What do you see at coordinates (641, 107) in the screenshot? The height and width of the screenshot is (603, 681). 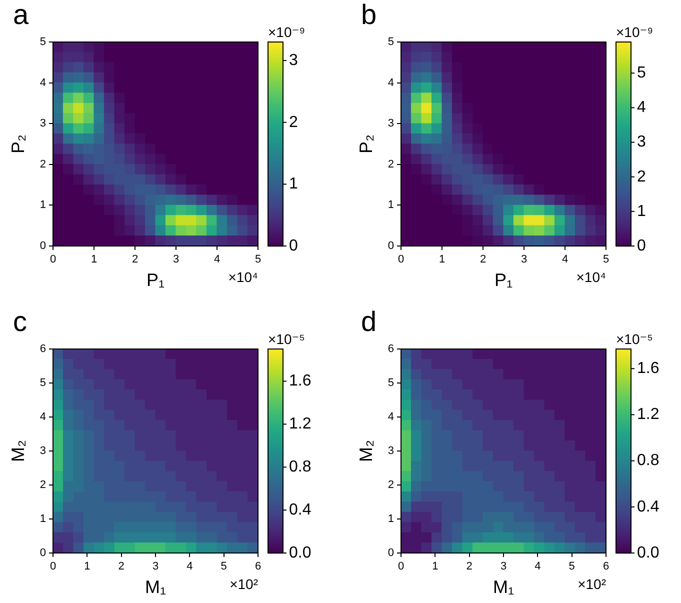 I see `color-bar-label: 4` at bounding box center [641, 107].